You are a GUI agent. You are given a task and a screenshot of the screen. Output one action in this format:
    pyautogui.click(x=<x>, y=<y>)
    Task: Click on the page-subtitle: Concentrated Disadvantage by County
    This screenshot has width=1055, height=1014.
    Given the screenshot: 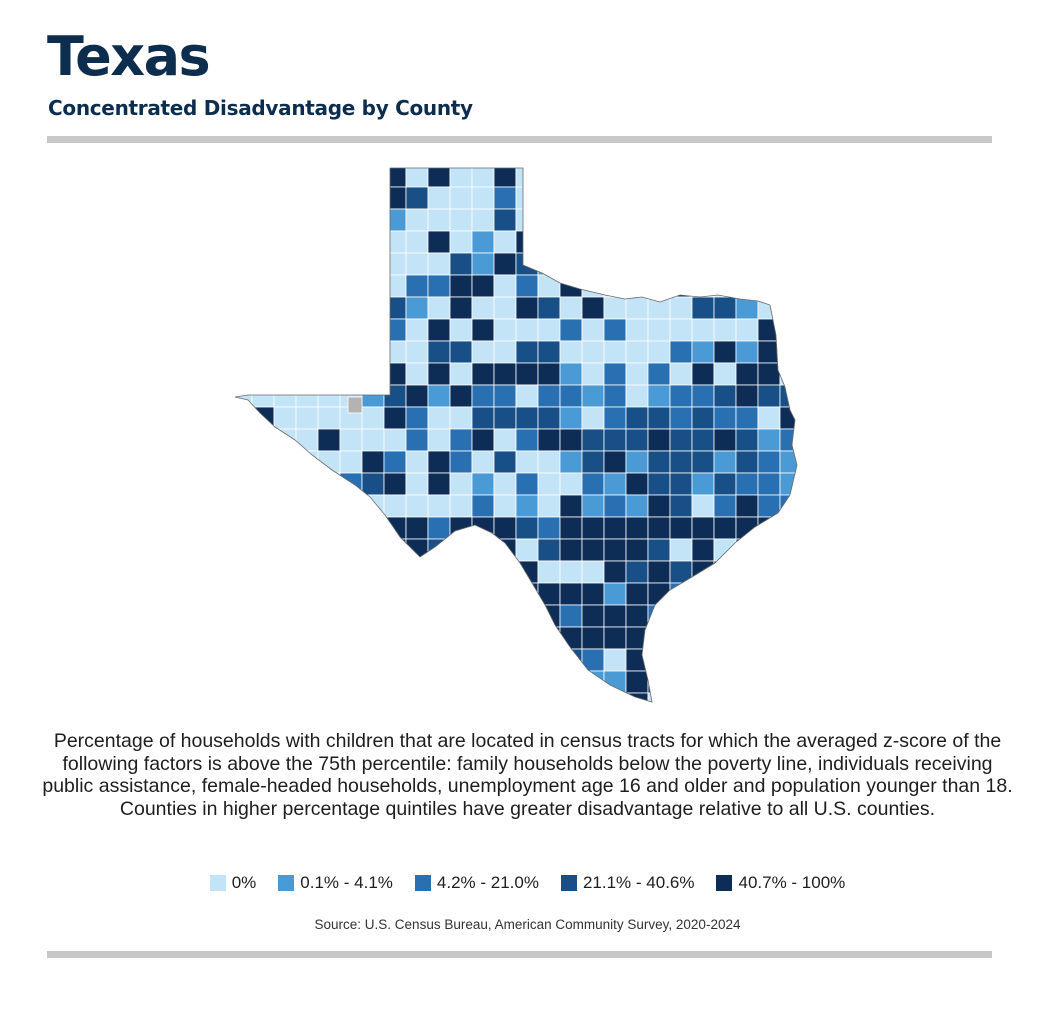 What is the action you would take?
    pyautogui.click(x=260, y=108)
    